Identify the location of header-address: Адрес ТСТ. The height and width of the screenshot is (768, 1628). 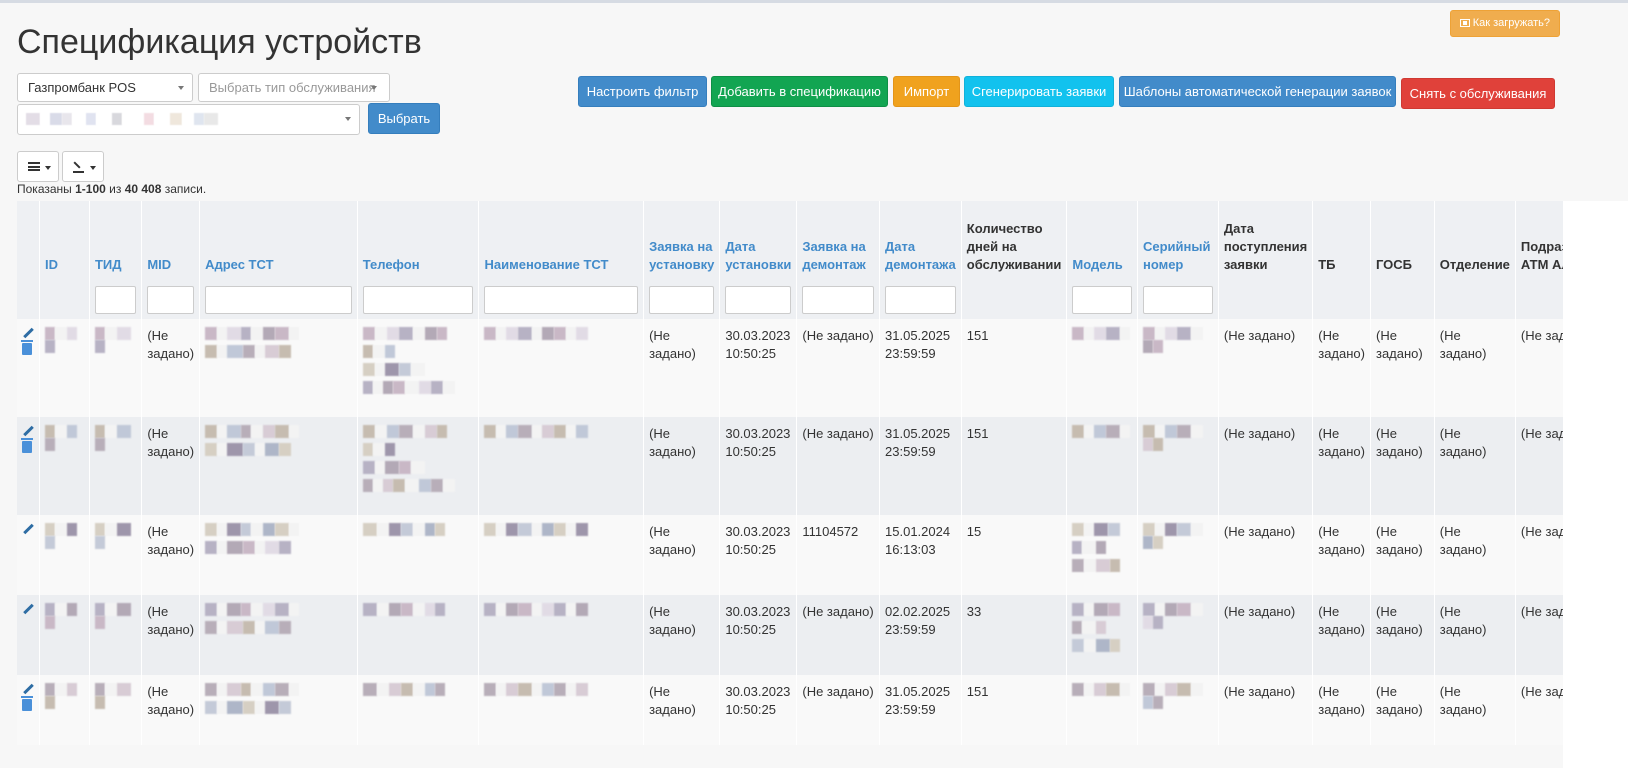
(278, 241).